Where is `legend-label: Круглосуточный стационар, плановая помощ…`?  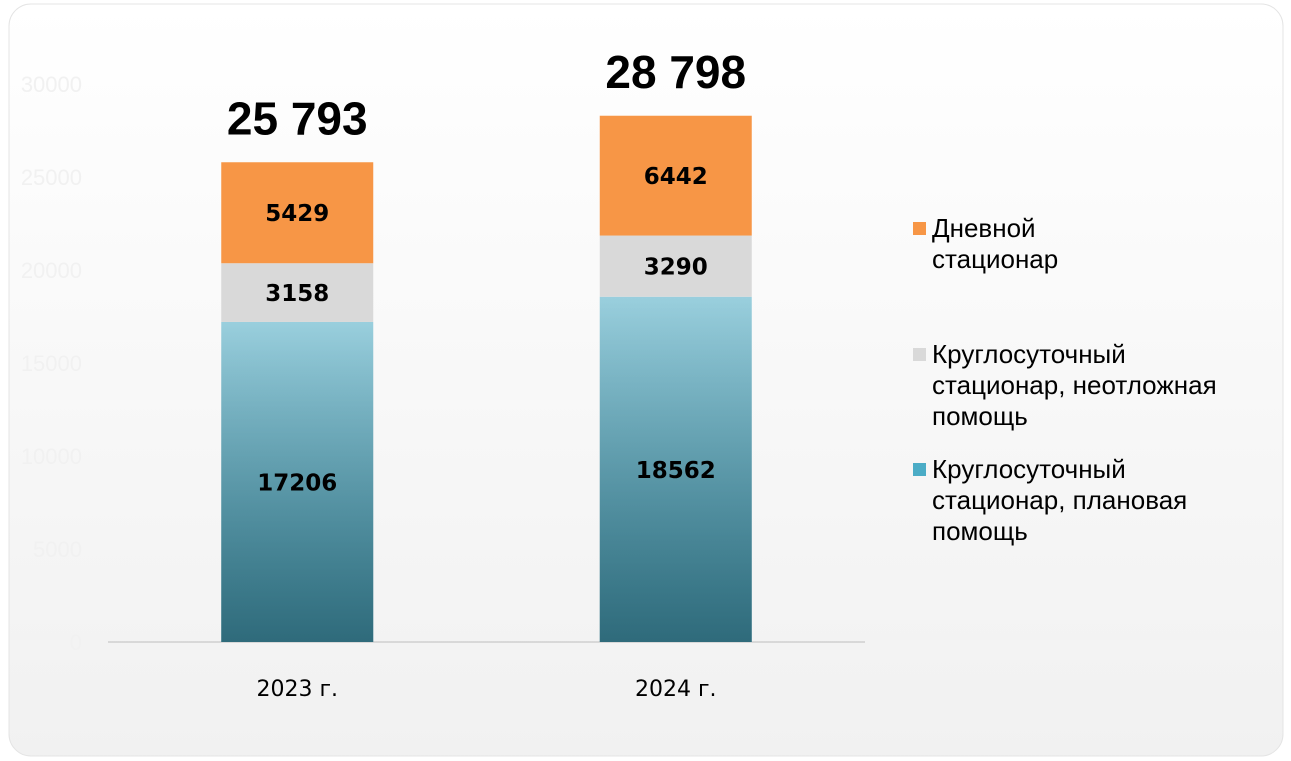
legend-label: Круглосуточный стационар, плановая помощ… is located at coordinates (1060, 500).